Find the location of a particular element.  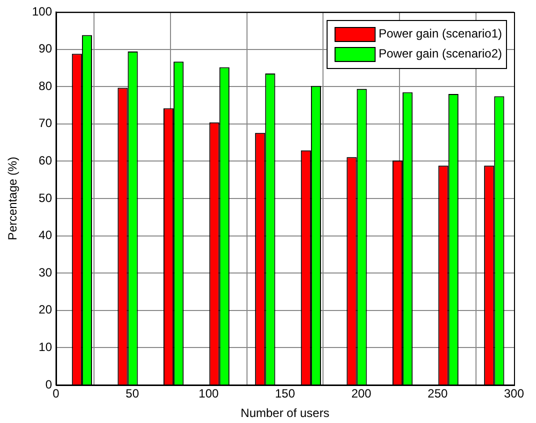

x-axis-title: Number of users is located at coordinates (285, 413).